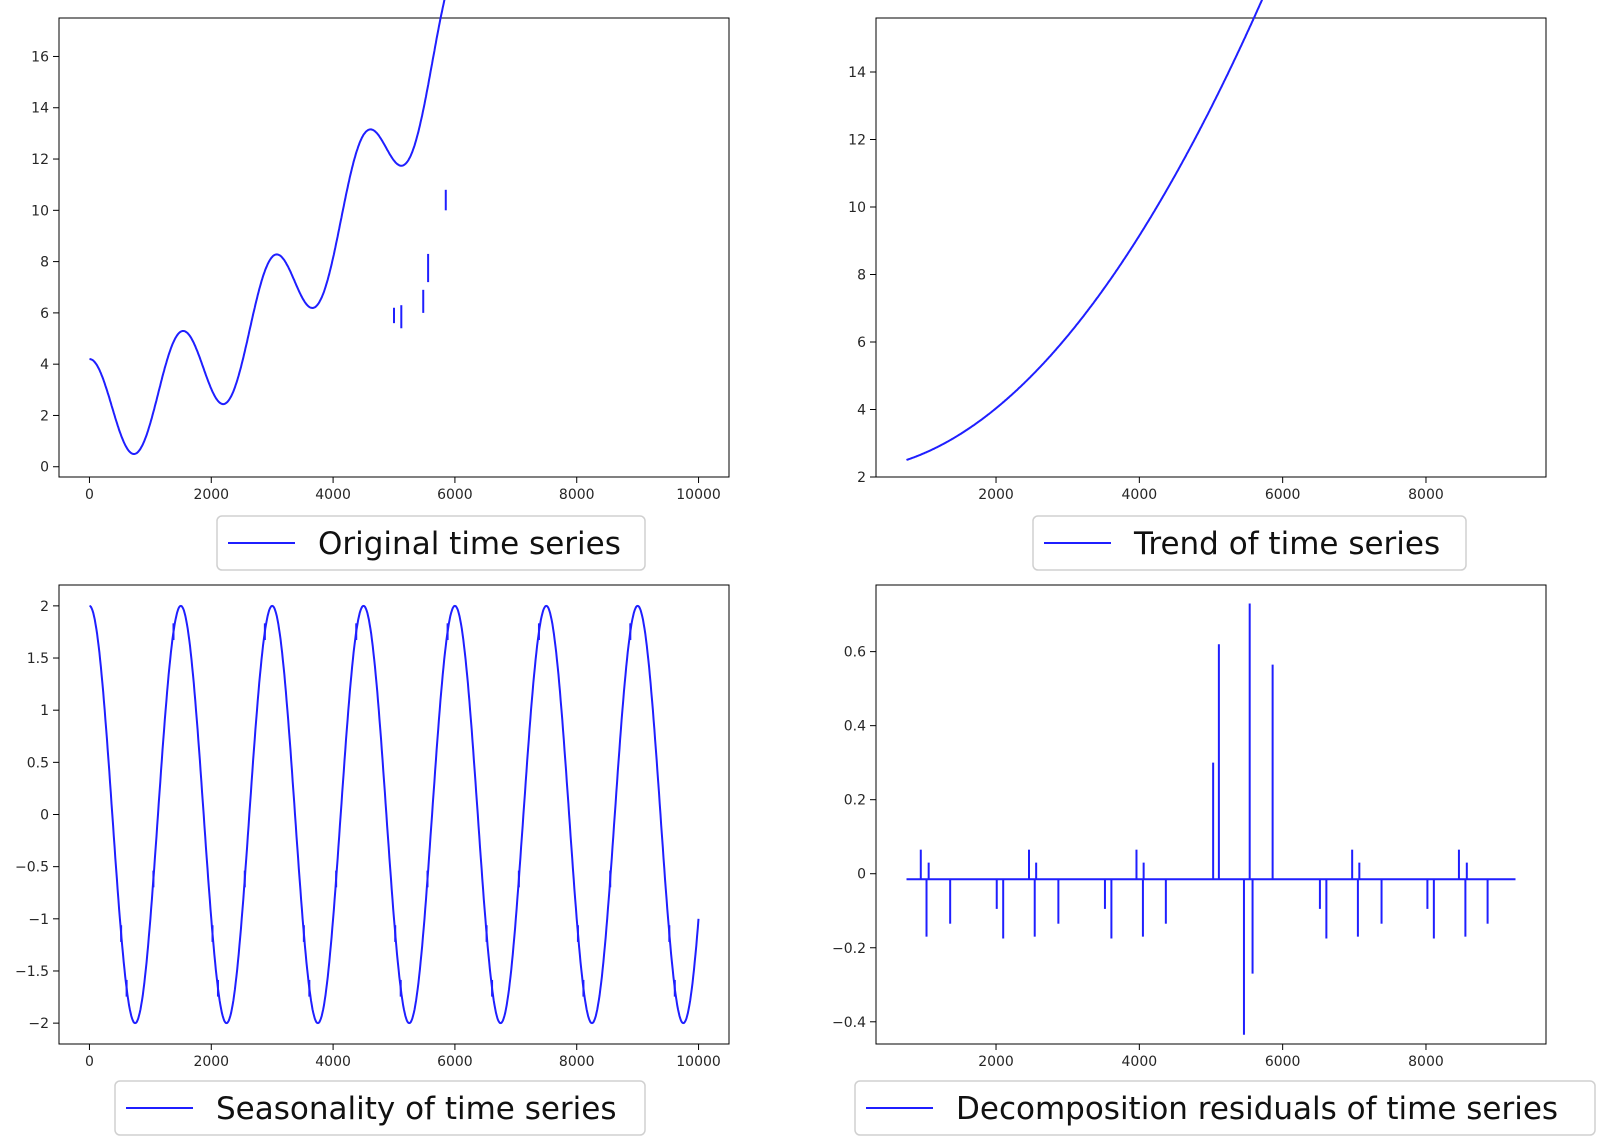 The height and width of the screenshot is (1147, 1600). Describe the element at coordinates (38, 920) in the screenshot. I see `y-tick-label: −1` at that location.